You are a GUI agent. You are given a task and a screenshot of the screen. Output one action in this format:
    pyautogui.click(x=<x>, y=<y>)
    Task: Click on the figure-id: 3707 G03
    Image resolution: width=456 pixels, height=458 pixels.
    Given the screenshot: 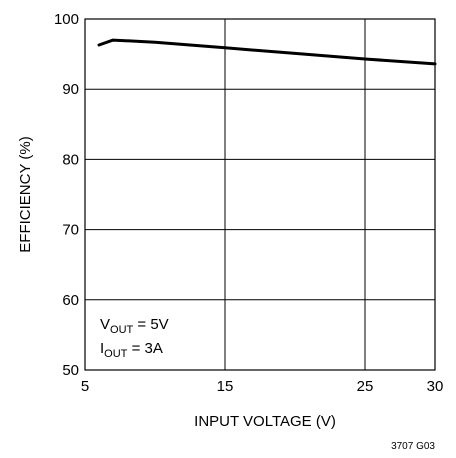 What is the action you would take?
    pyautogui.click(x=413, y=446)
    